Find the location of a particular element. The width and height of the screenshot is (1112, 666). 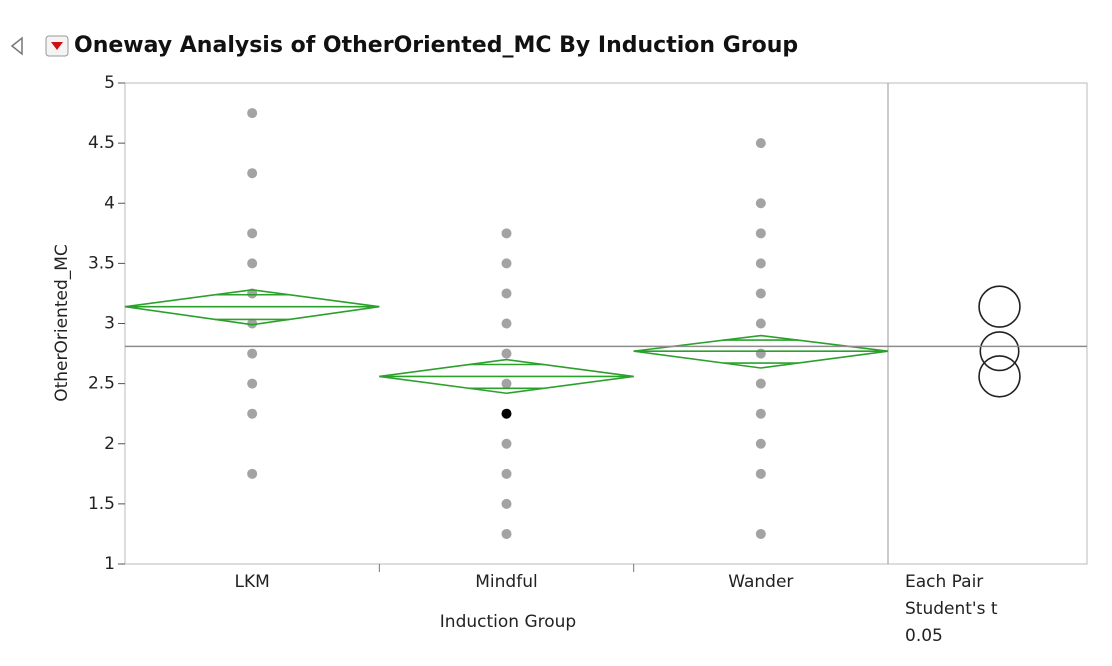

y-tick-label: 2.5 is located at coordinates (101, 384).